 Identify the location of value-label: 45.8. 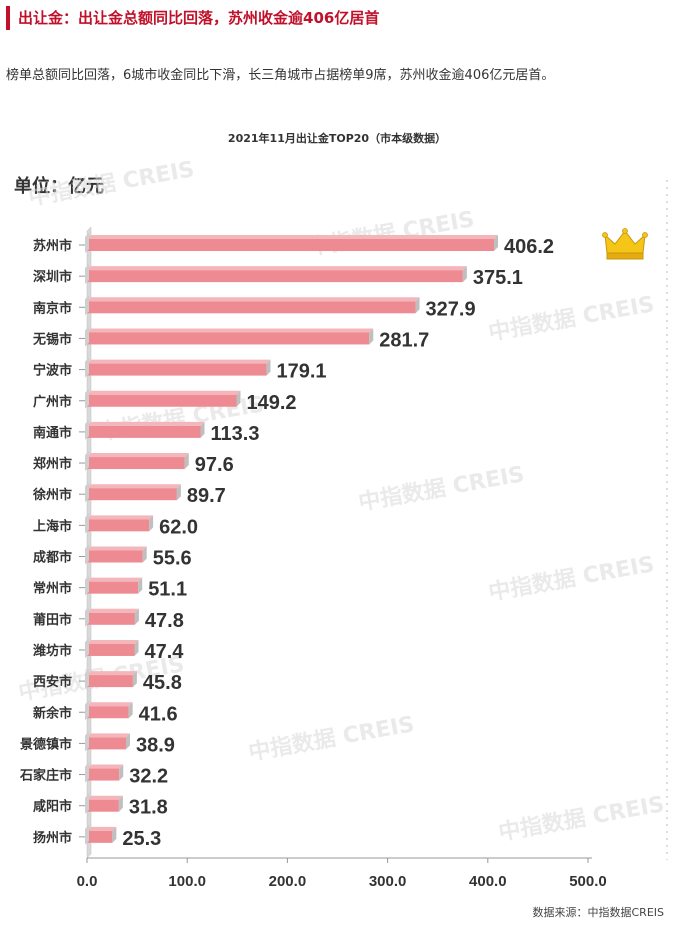
(162, 683).